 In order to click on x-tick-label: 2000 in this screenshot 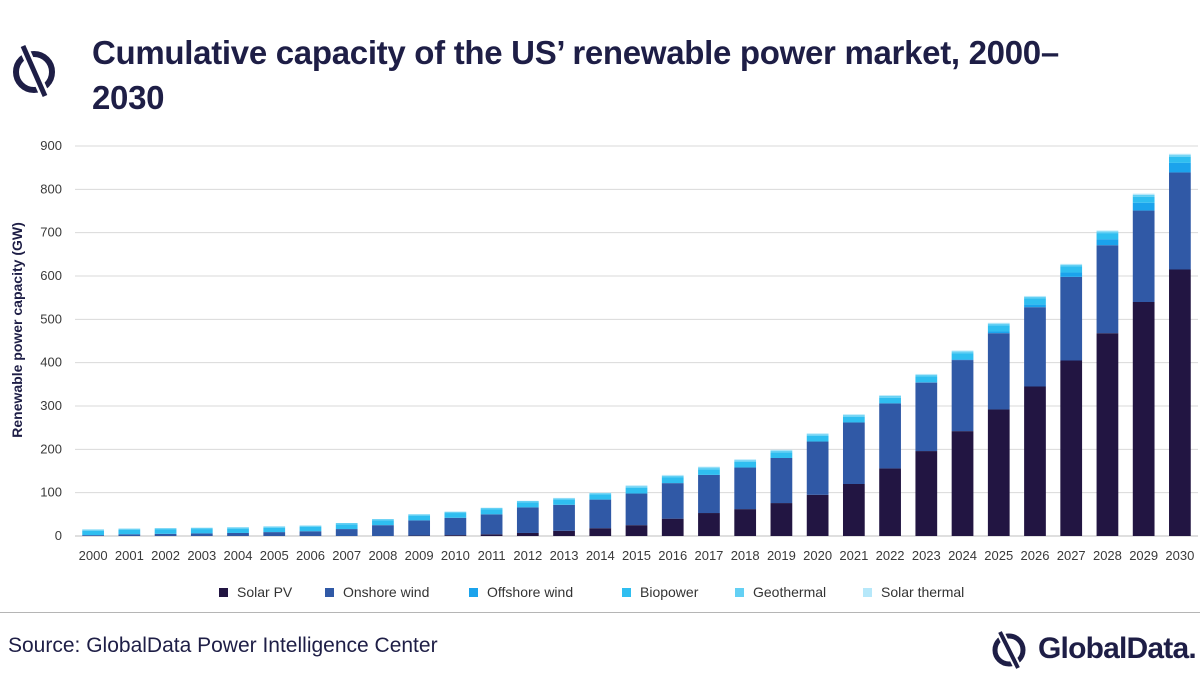, I will do `click(93, 555)`.